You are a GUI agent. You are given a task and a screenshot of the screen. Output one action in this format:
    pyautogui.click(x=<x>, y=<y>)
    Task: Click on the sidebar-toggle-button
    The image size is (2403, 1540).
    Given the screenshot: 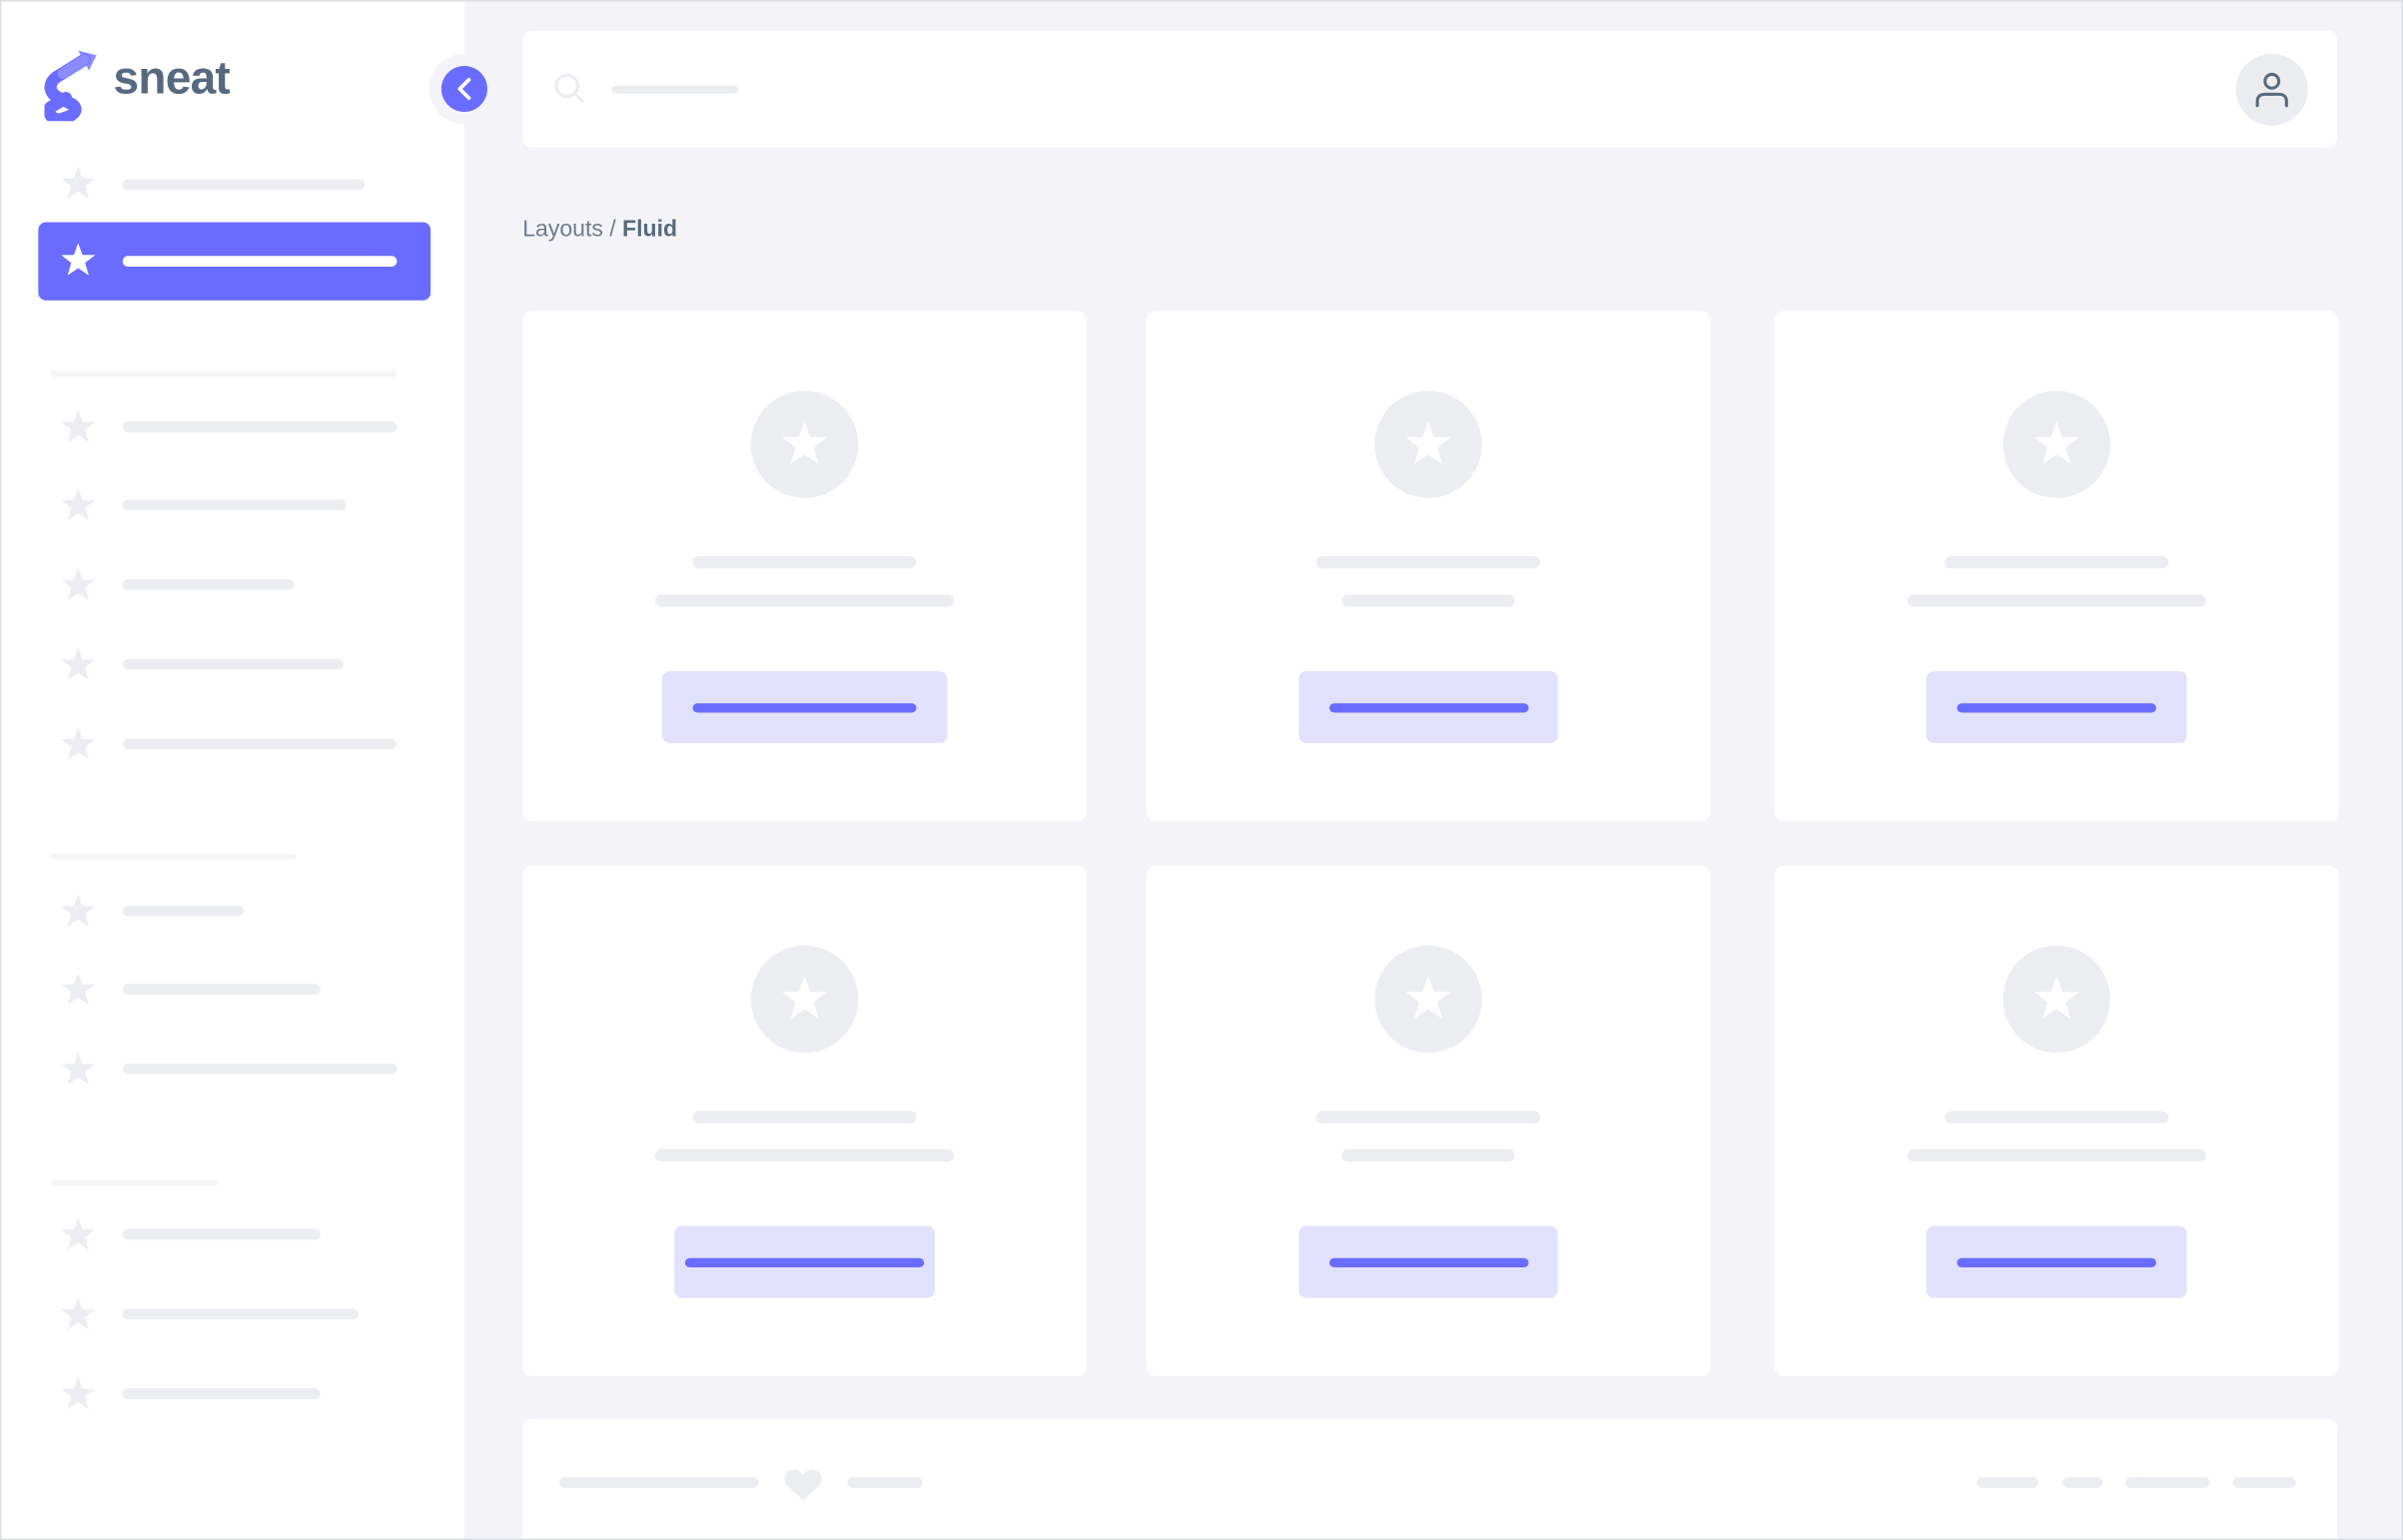 What is the action you would take?
    pyautogui.click(x=464, y=89)
    